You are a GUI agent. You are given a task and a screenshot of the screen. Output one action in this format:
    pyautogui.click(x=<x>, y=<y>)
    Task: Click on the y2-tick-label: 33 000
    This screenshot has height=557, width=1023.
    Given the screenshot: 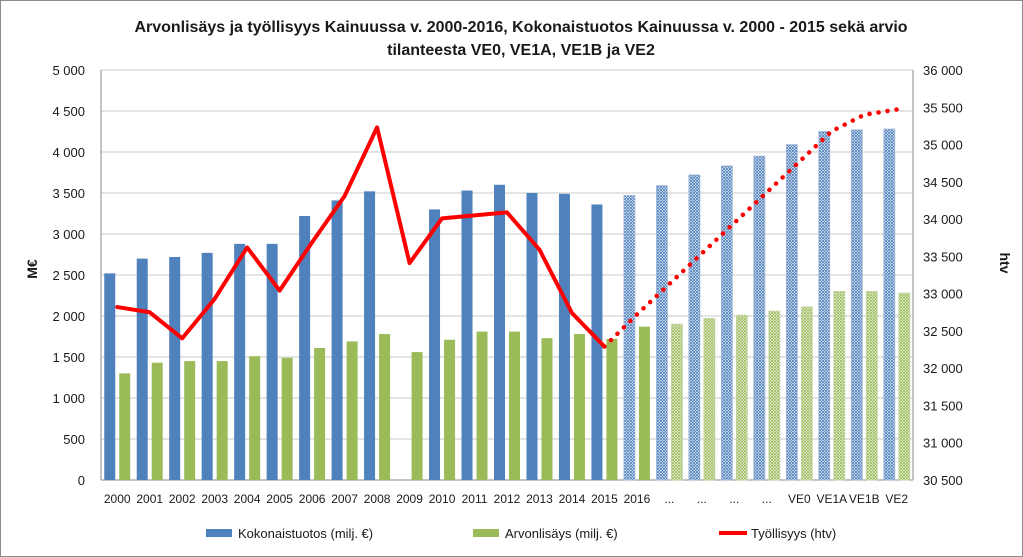 What is the action you would take?
    pyautogui.click(x=943, y=294)
    